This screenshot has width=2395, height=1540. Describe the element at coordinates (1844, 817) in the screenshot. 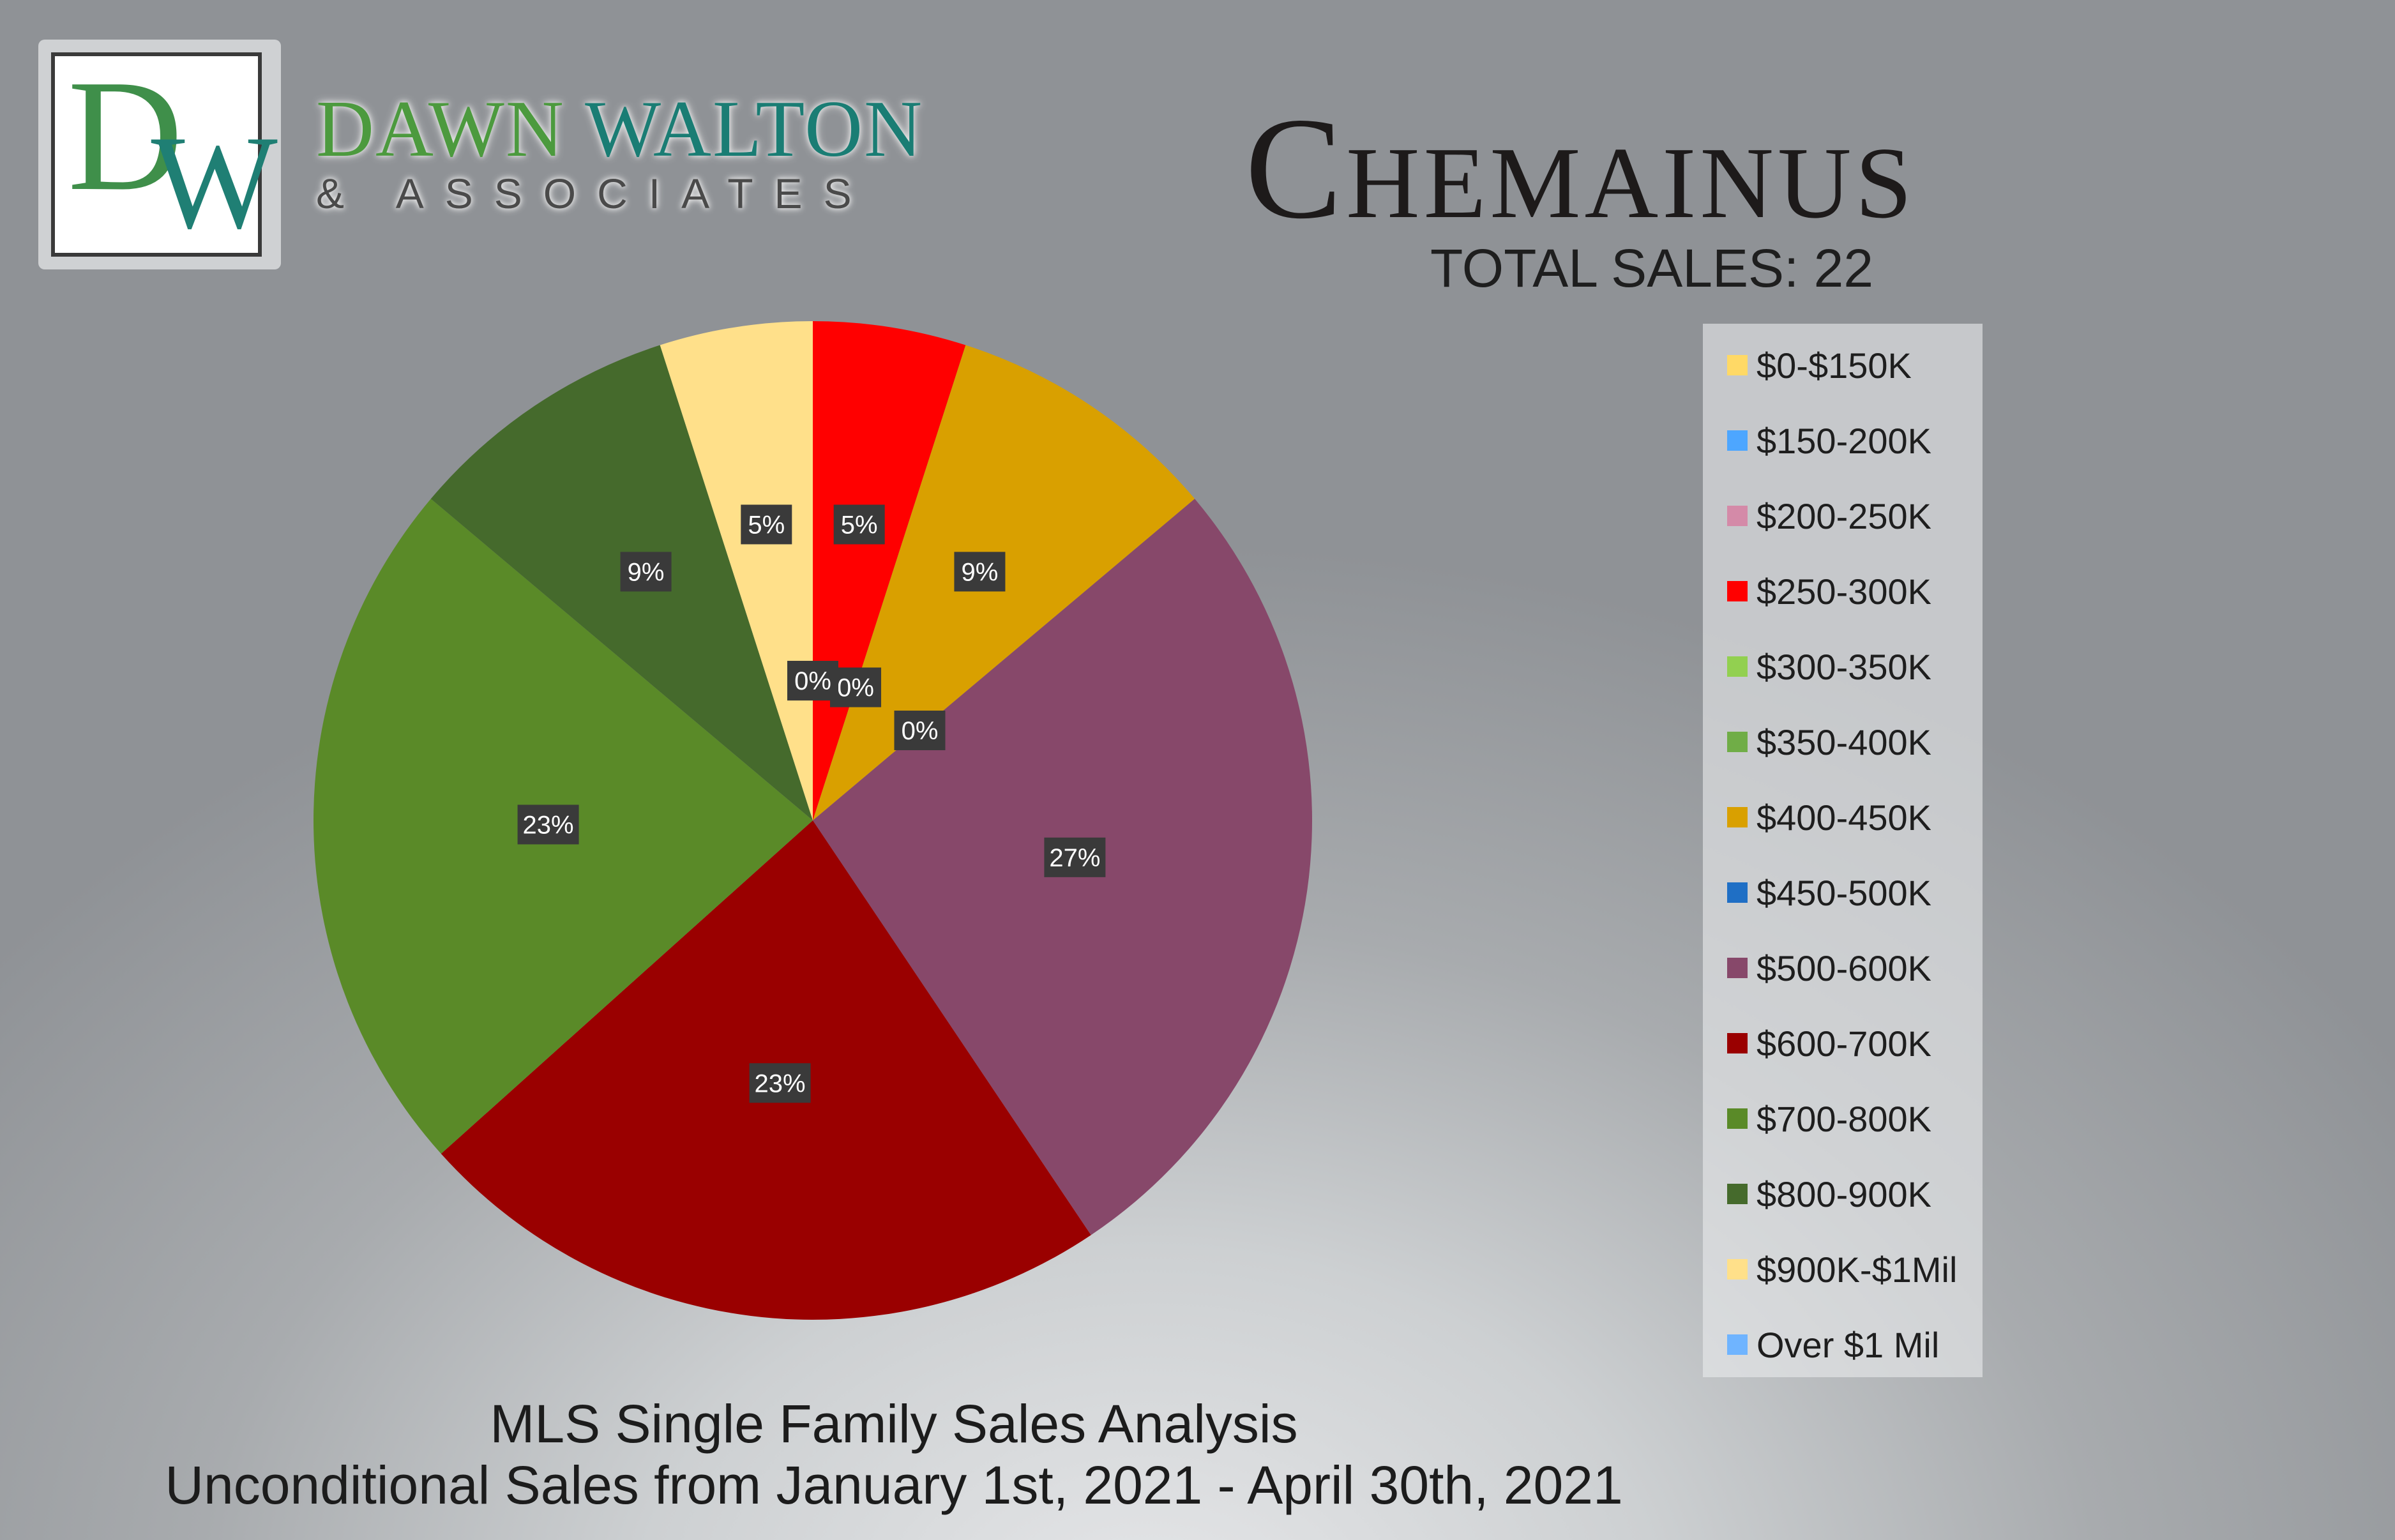

I see `legend-label: $400-450K` at that location.